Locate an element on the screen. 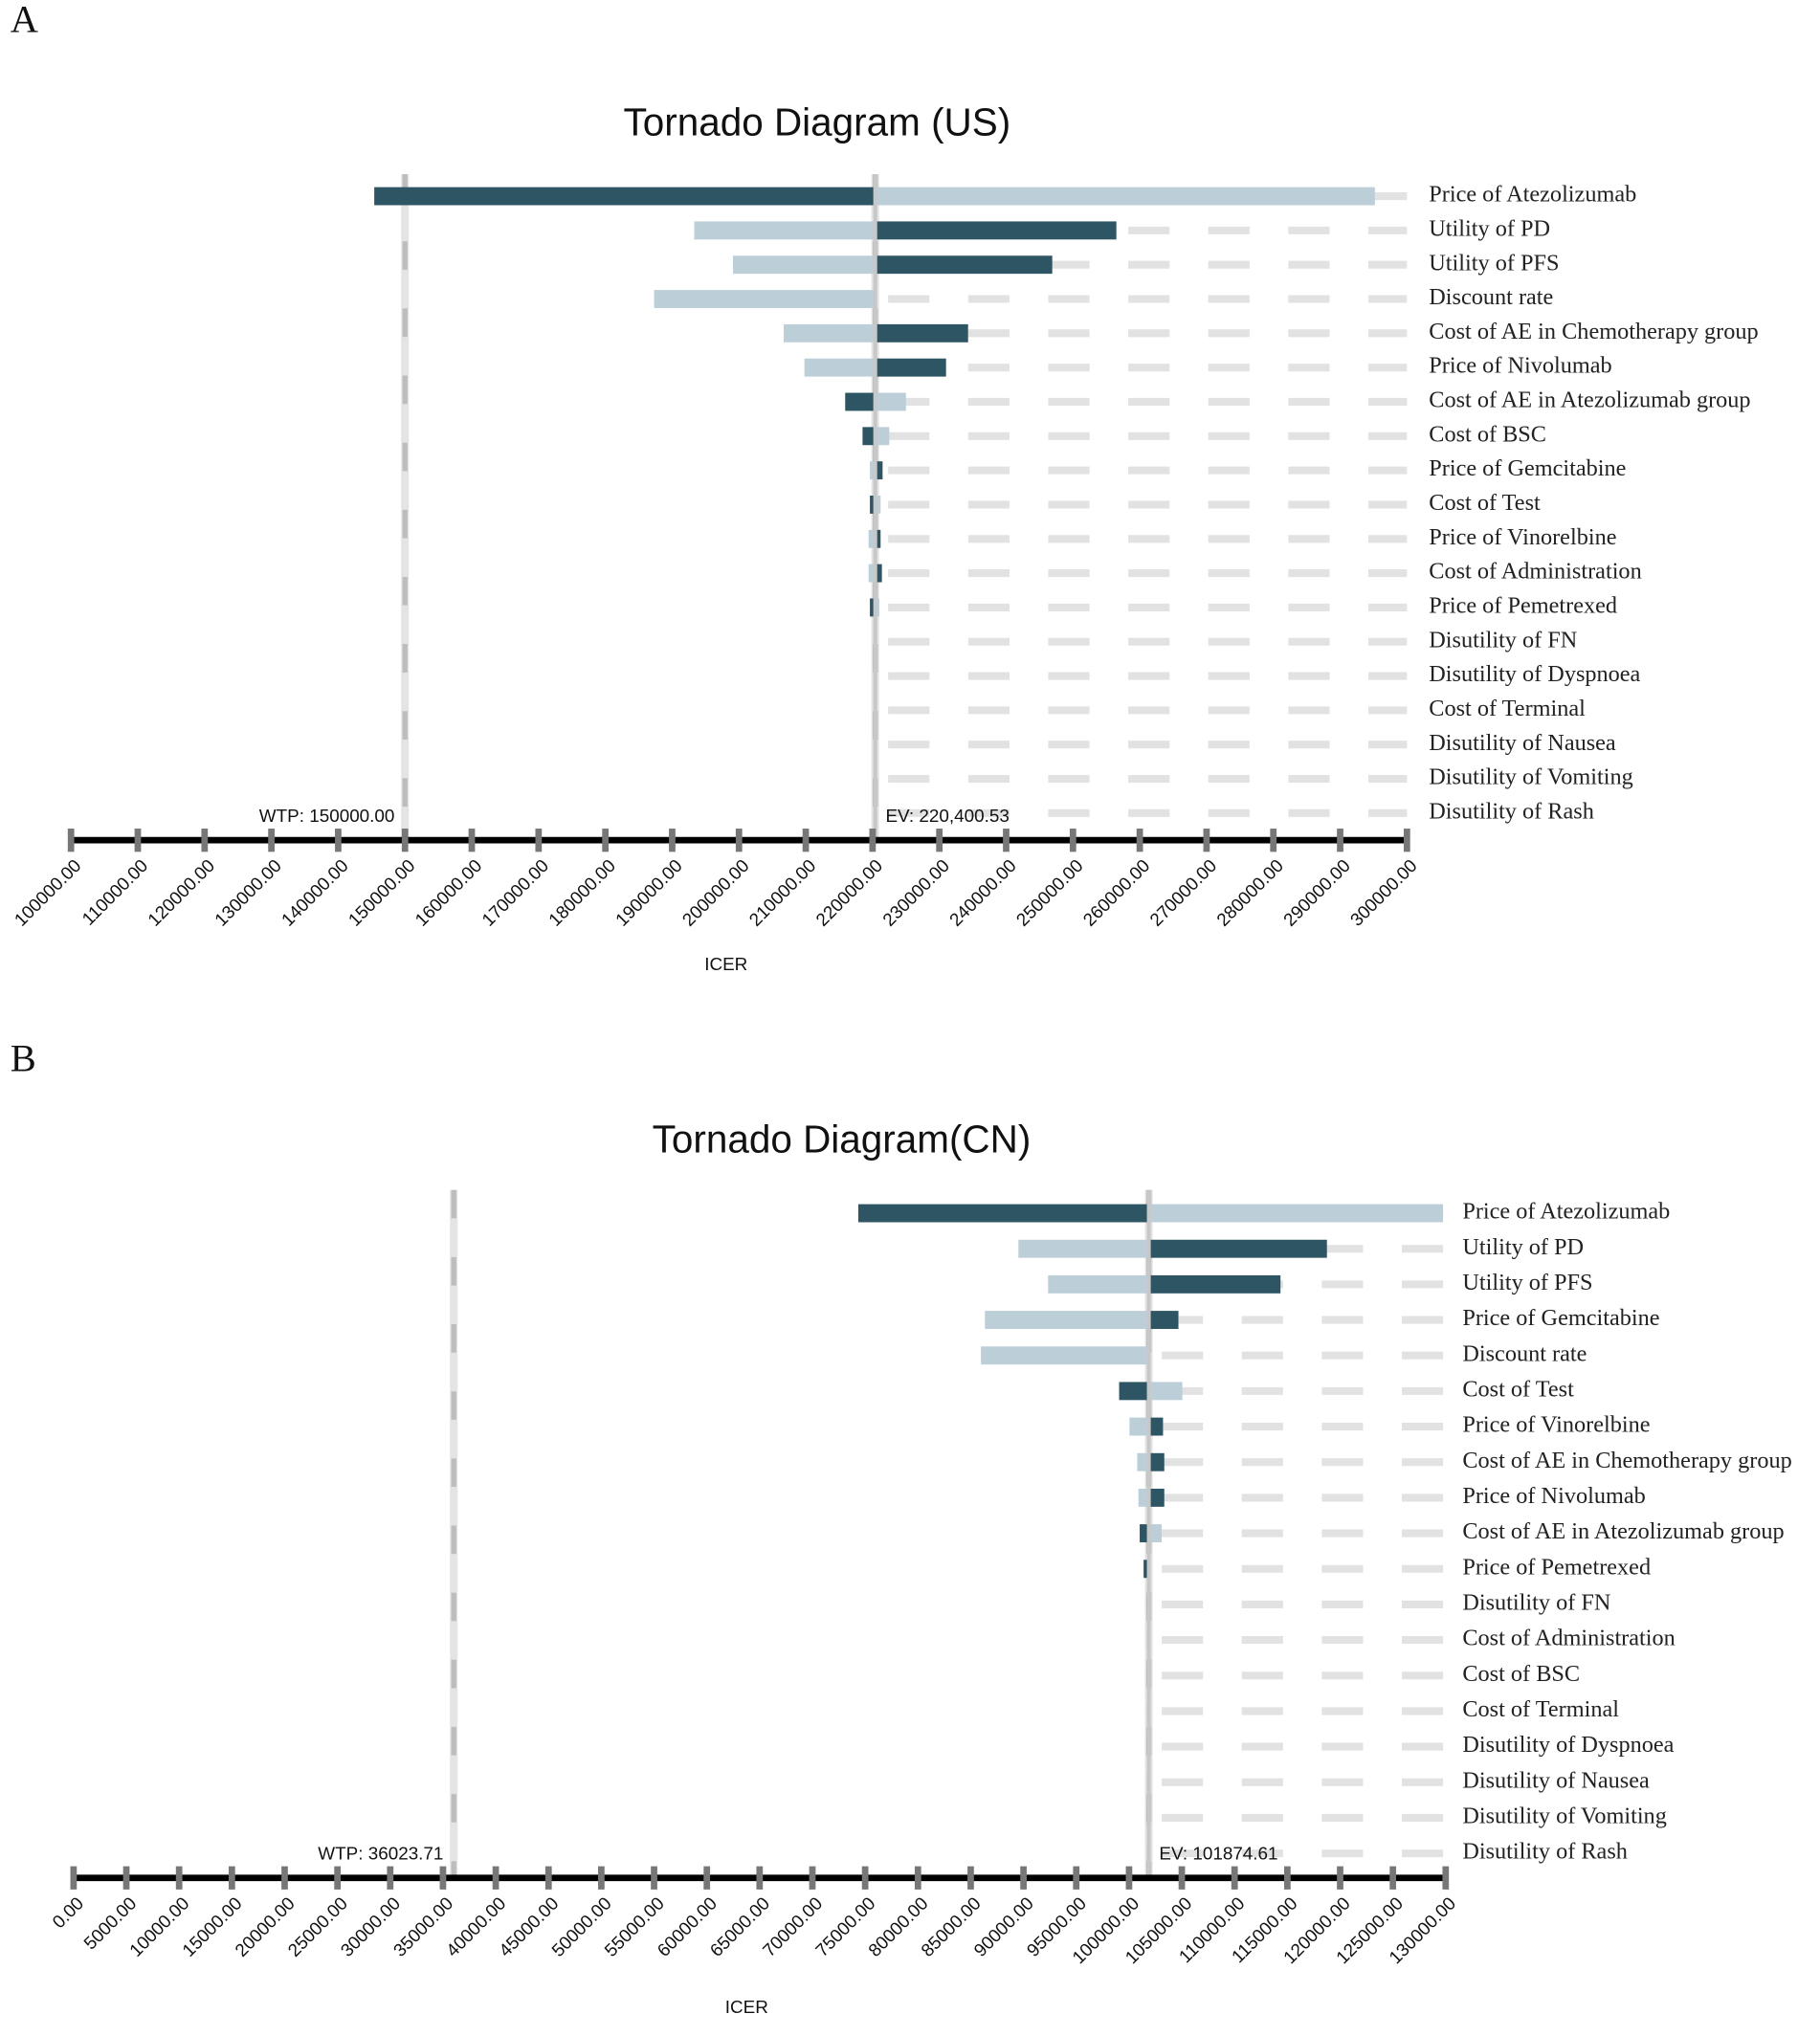 This screenshot has width=1820, height=2036. x-axis-label: ICER is located at coordinates (725, 965).